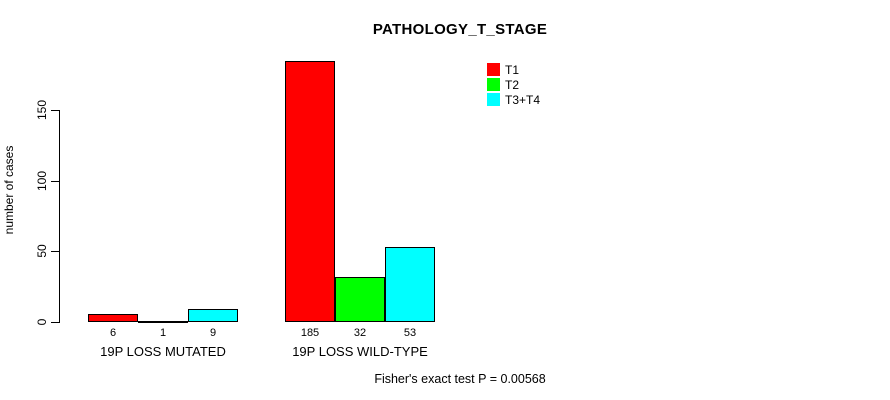  Describe the element at coordinates (460, 379) in the screenshot. I see `stat-annotation: Fisher's exact test P = 0.00568` at that location.